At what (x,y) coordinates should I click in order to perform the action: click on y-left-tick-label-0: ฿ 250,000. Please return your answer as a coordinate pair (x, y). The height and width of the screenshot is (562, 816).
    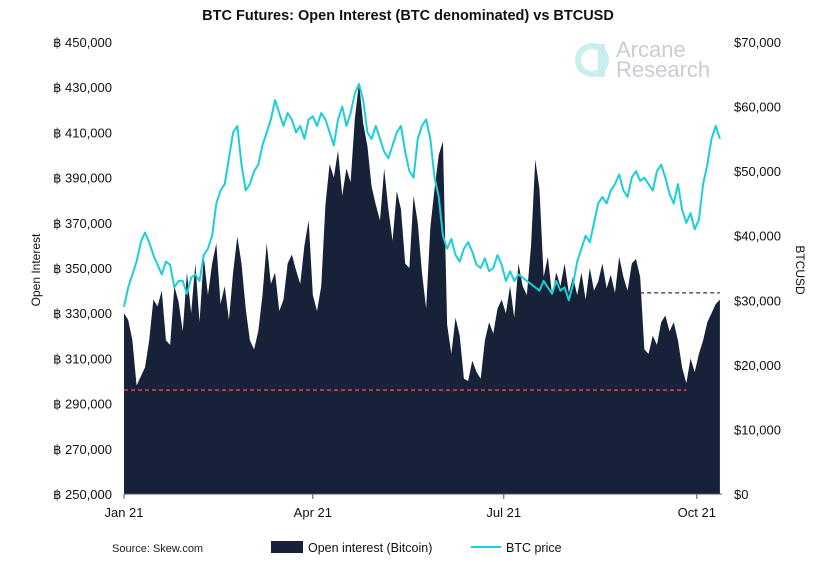
    Looking at the image, I should click on (82, 494).